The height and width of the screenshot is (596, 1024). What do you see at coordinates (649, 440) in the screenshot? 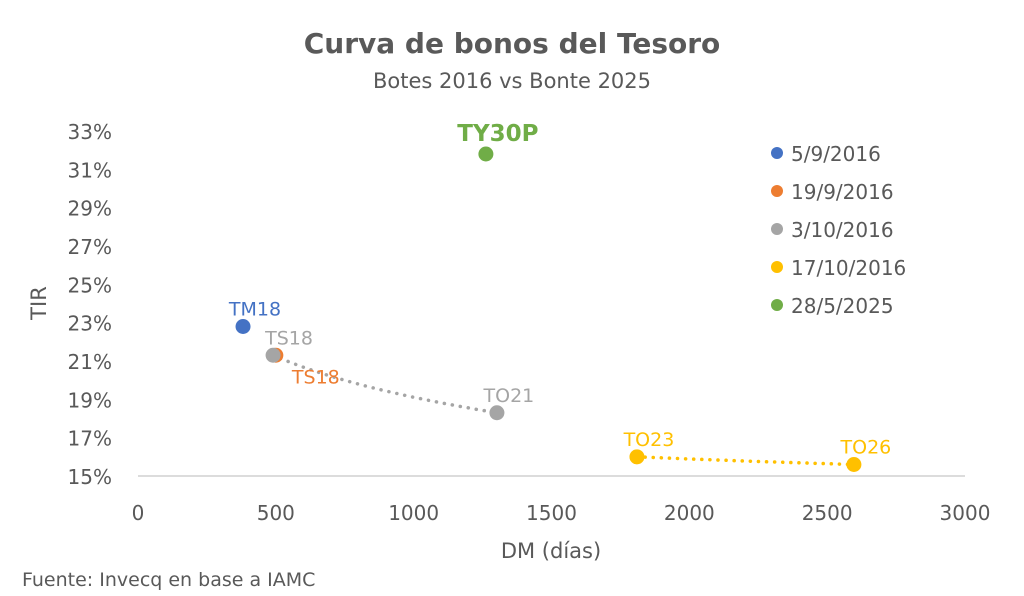
I see `data-label: TO23` at bounding box center [649, 440].